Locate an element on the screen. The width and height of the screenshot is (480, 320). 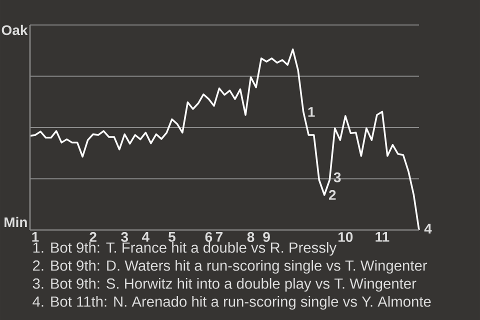
annotation: 1 is located at coordinates (311, 112).